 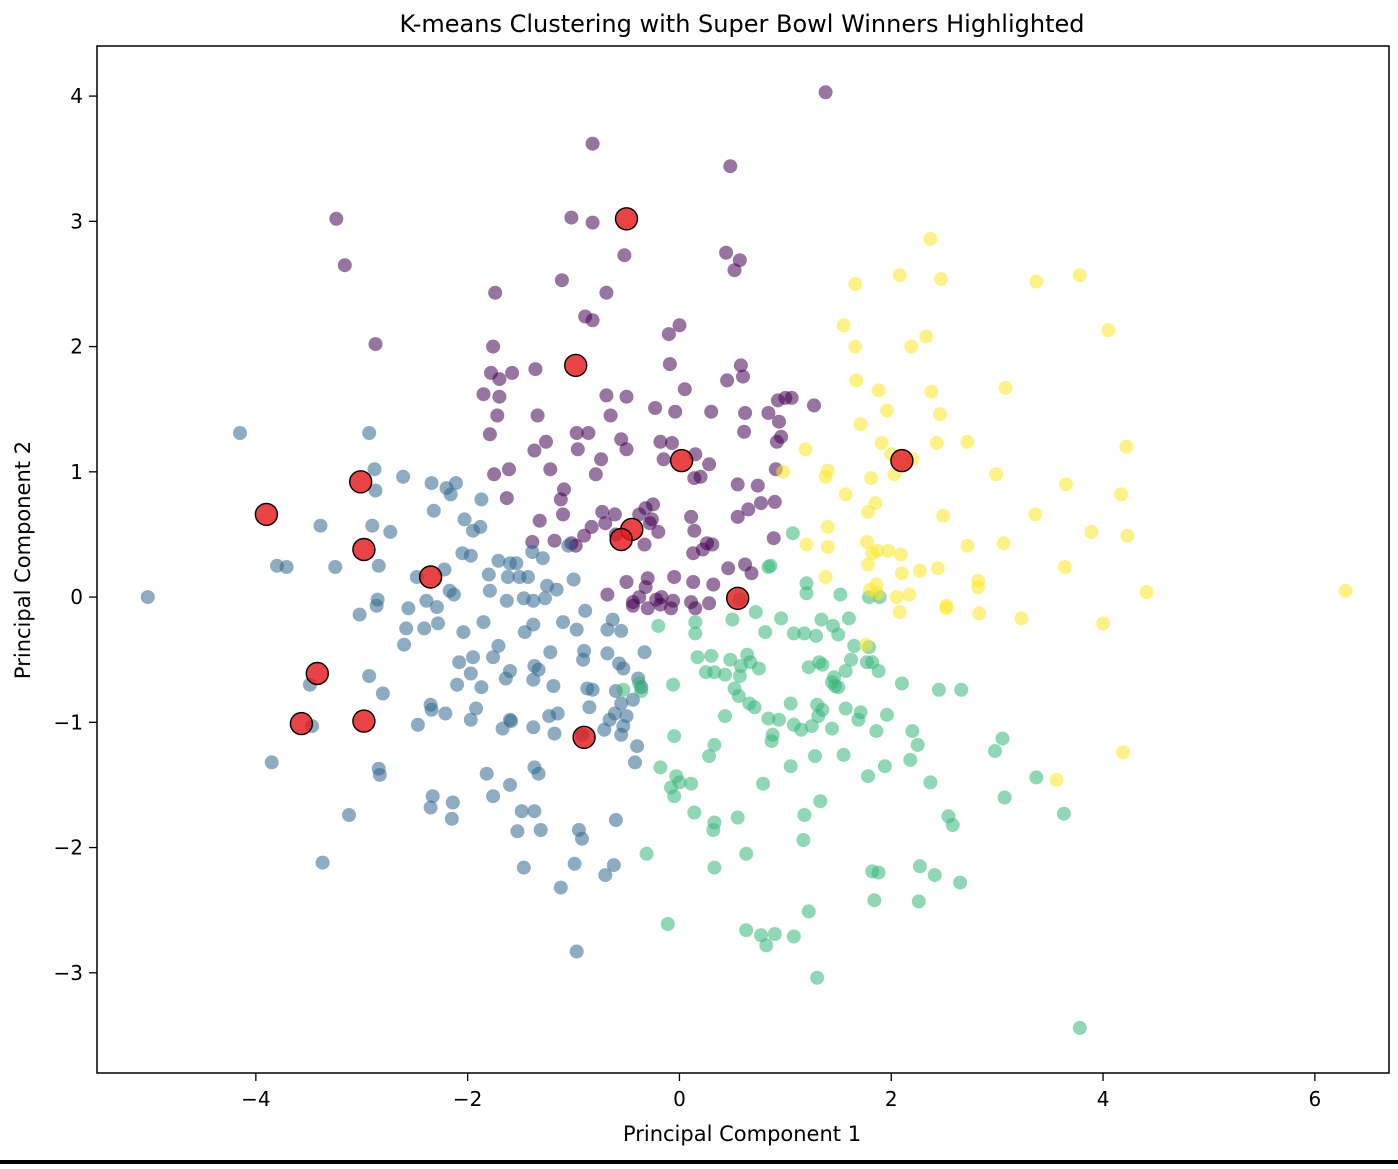 What do you see at coordinates (76, 347) in the screenshot?
I see `y-tick-label: 2` at bounding box center [76, 347].